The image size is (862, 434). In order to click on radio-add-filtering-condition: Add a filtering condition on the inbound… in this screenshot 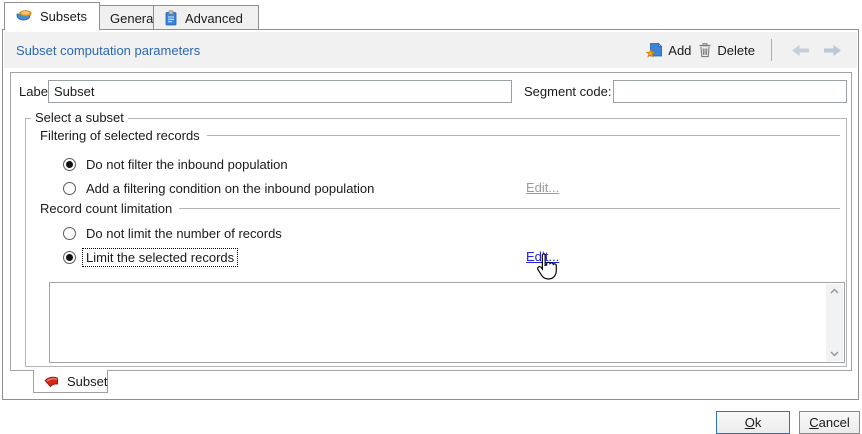, I will do `click(220, 188)`.